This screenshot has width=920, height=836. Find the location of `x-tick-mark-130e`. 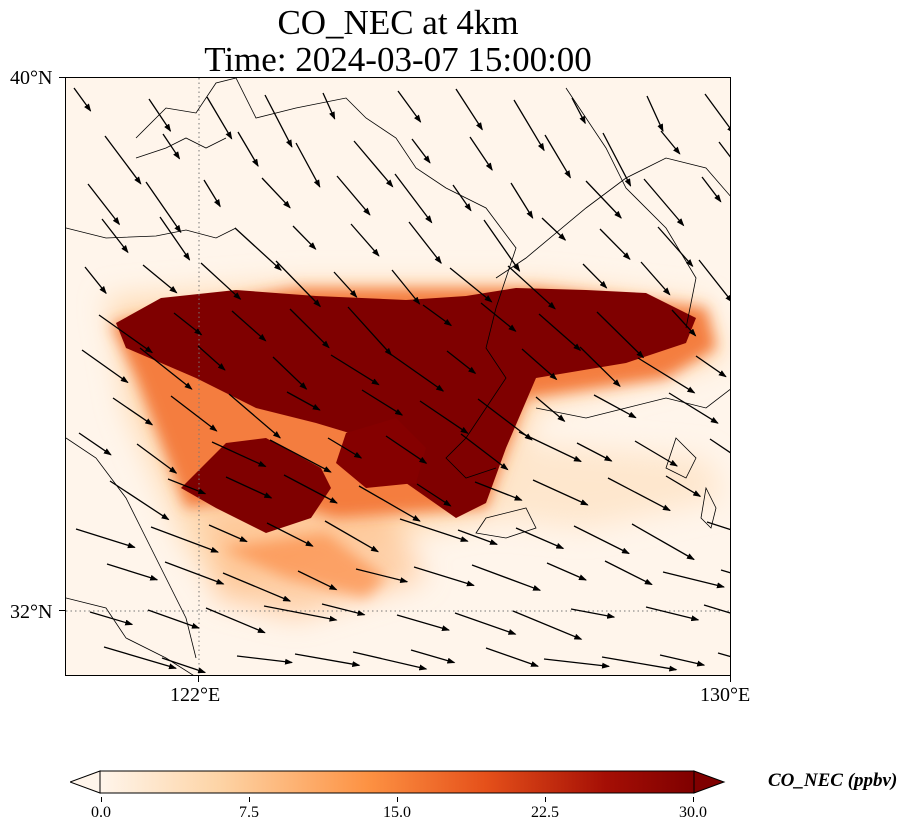

x-tick-mark-130e is located at coordinates (730, 679).